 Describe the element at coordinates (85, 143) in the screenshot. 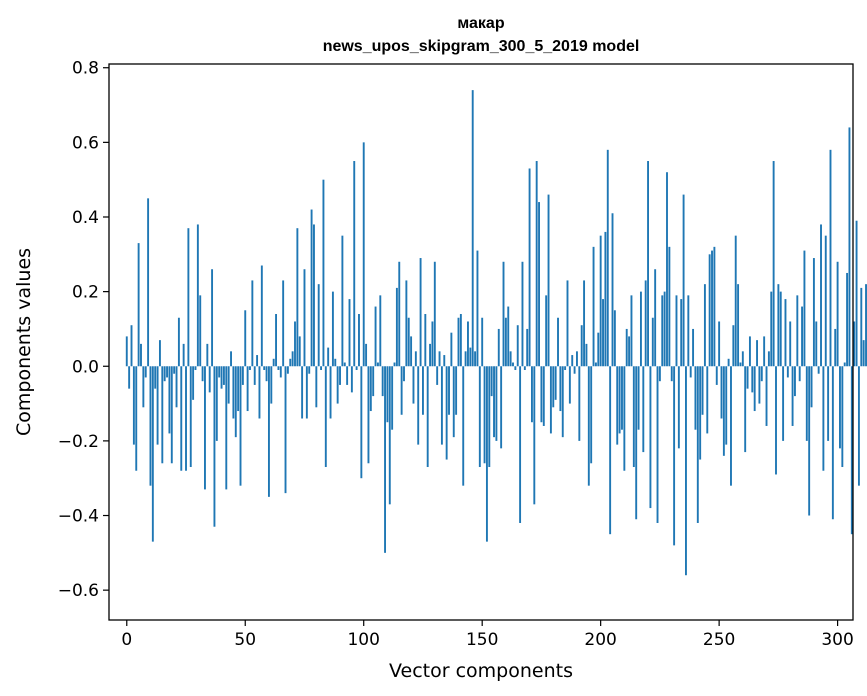

I see `y-tick-label: 0.6` at that location.